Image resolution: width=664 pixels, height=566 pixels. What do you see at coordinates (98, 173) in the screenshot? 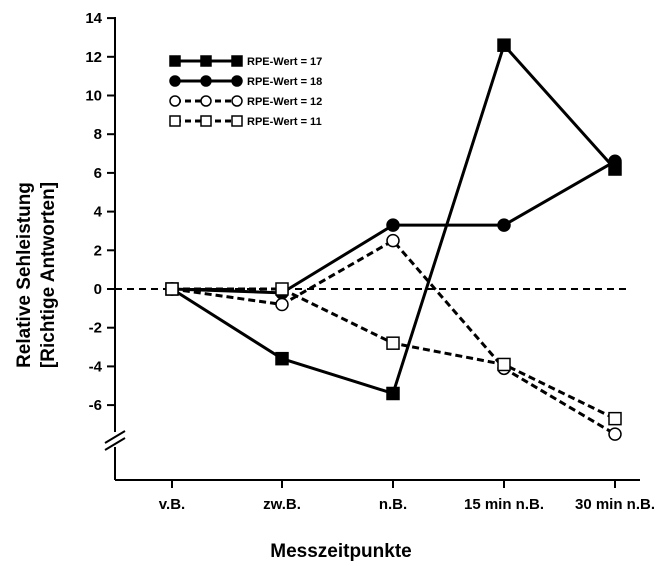
I see `y-tick-label: 6` at bounding box center [98, 173].